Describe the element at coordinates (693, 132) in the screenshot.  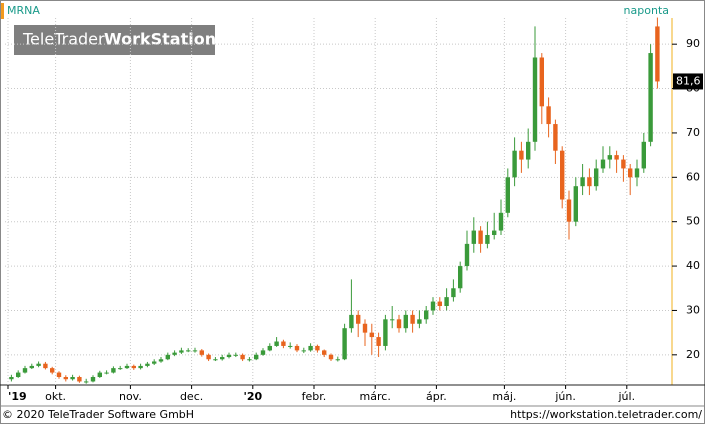
I see `y-tick-label: 70` at that location.